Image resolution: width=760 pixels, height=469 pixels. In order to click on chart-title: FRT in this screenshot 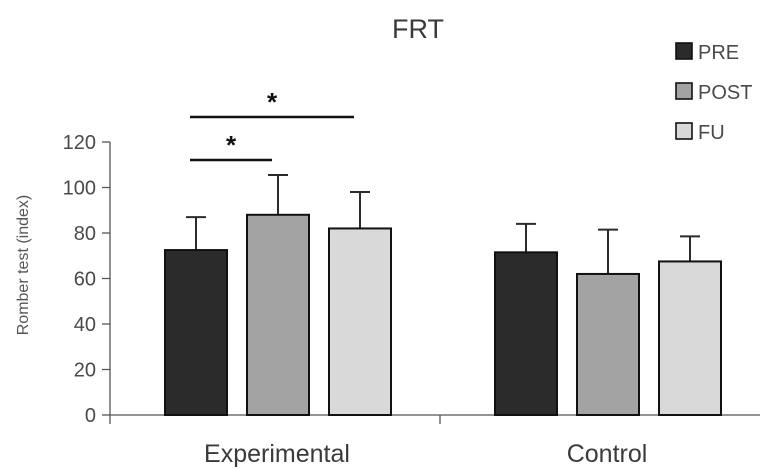, I will do `click(418, 29)`.